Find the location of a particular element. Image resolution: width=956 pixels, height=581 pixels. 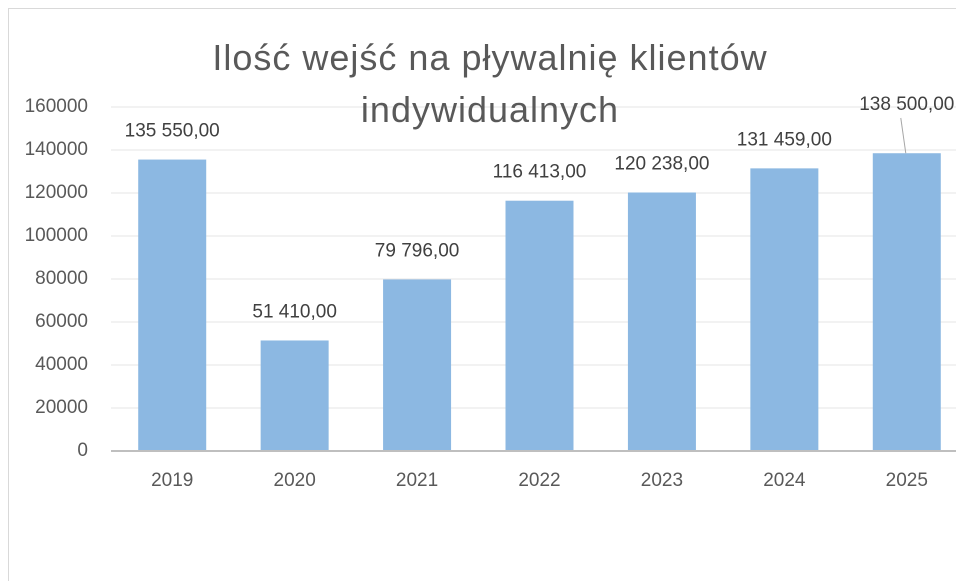

data-label: 138 500,00 is located at coordinates (906, 104).